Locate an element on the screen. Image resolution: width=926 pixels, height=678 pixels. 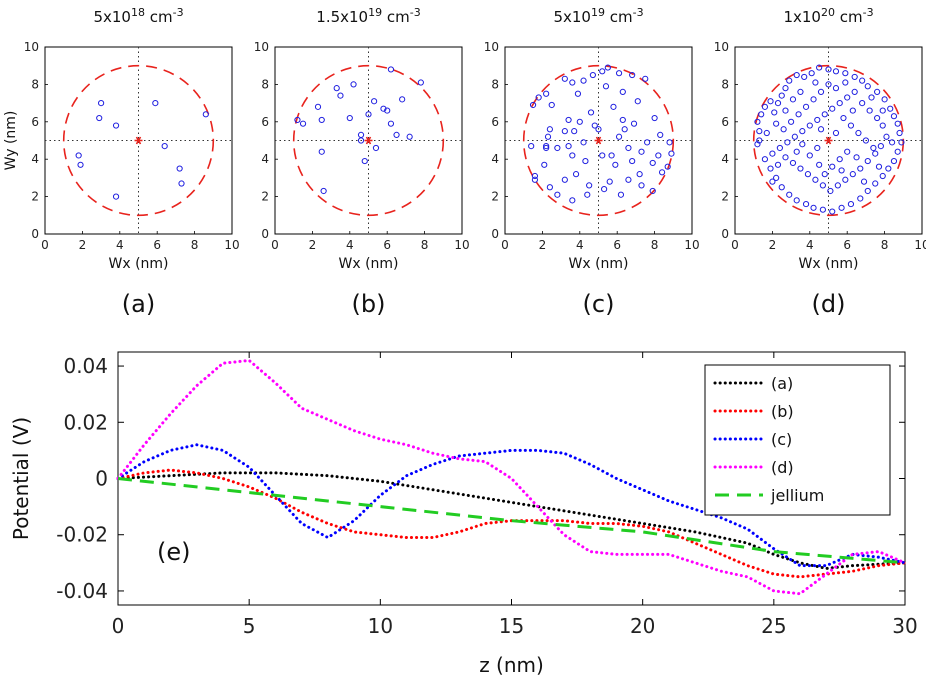
title-base: 5x10 is located at coordinates (112, 17).